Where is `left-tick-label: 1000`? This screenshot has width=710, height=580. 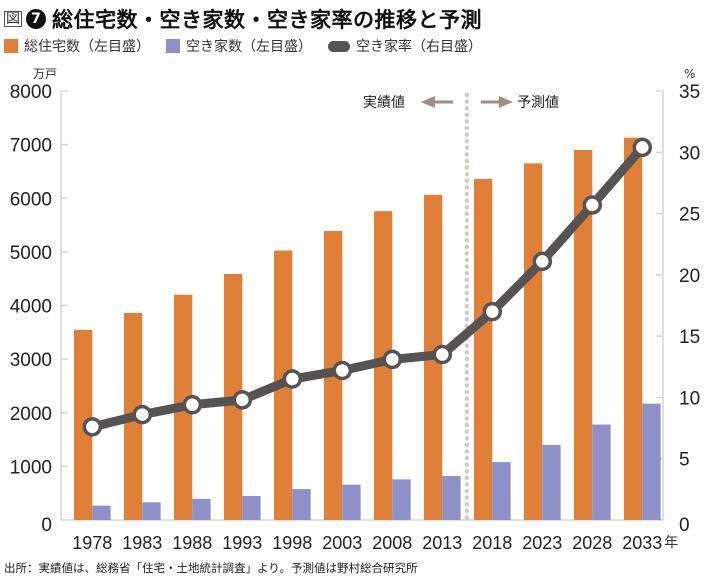 left-tick-label: 1000 is located at coordinates (31, 467).